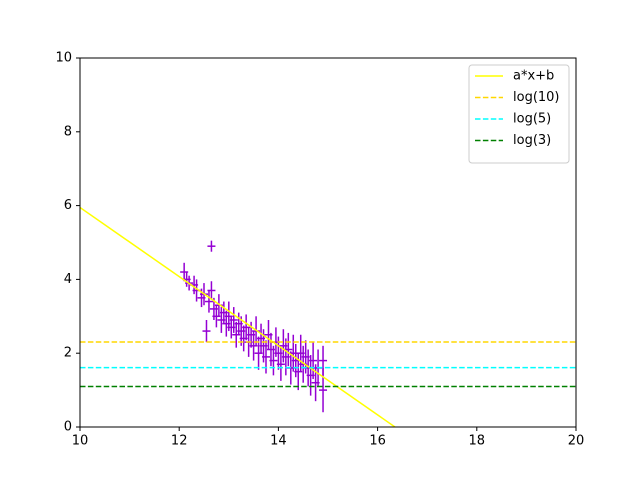 The image size is (640, 480). Describe the element at coordinates (477, 441) in the screenshot. I see `x-tick-label: 18` at that location.